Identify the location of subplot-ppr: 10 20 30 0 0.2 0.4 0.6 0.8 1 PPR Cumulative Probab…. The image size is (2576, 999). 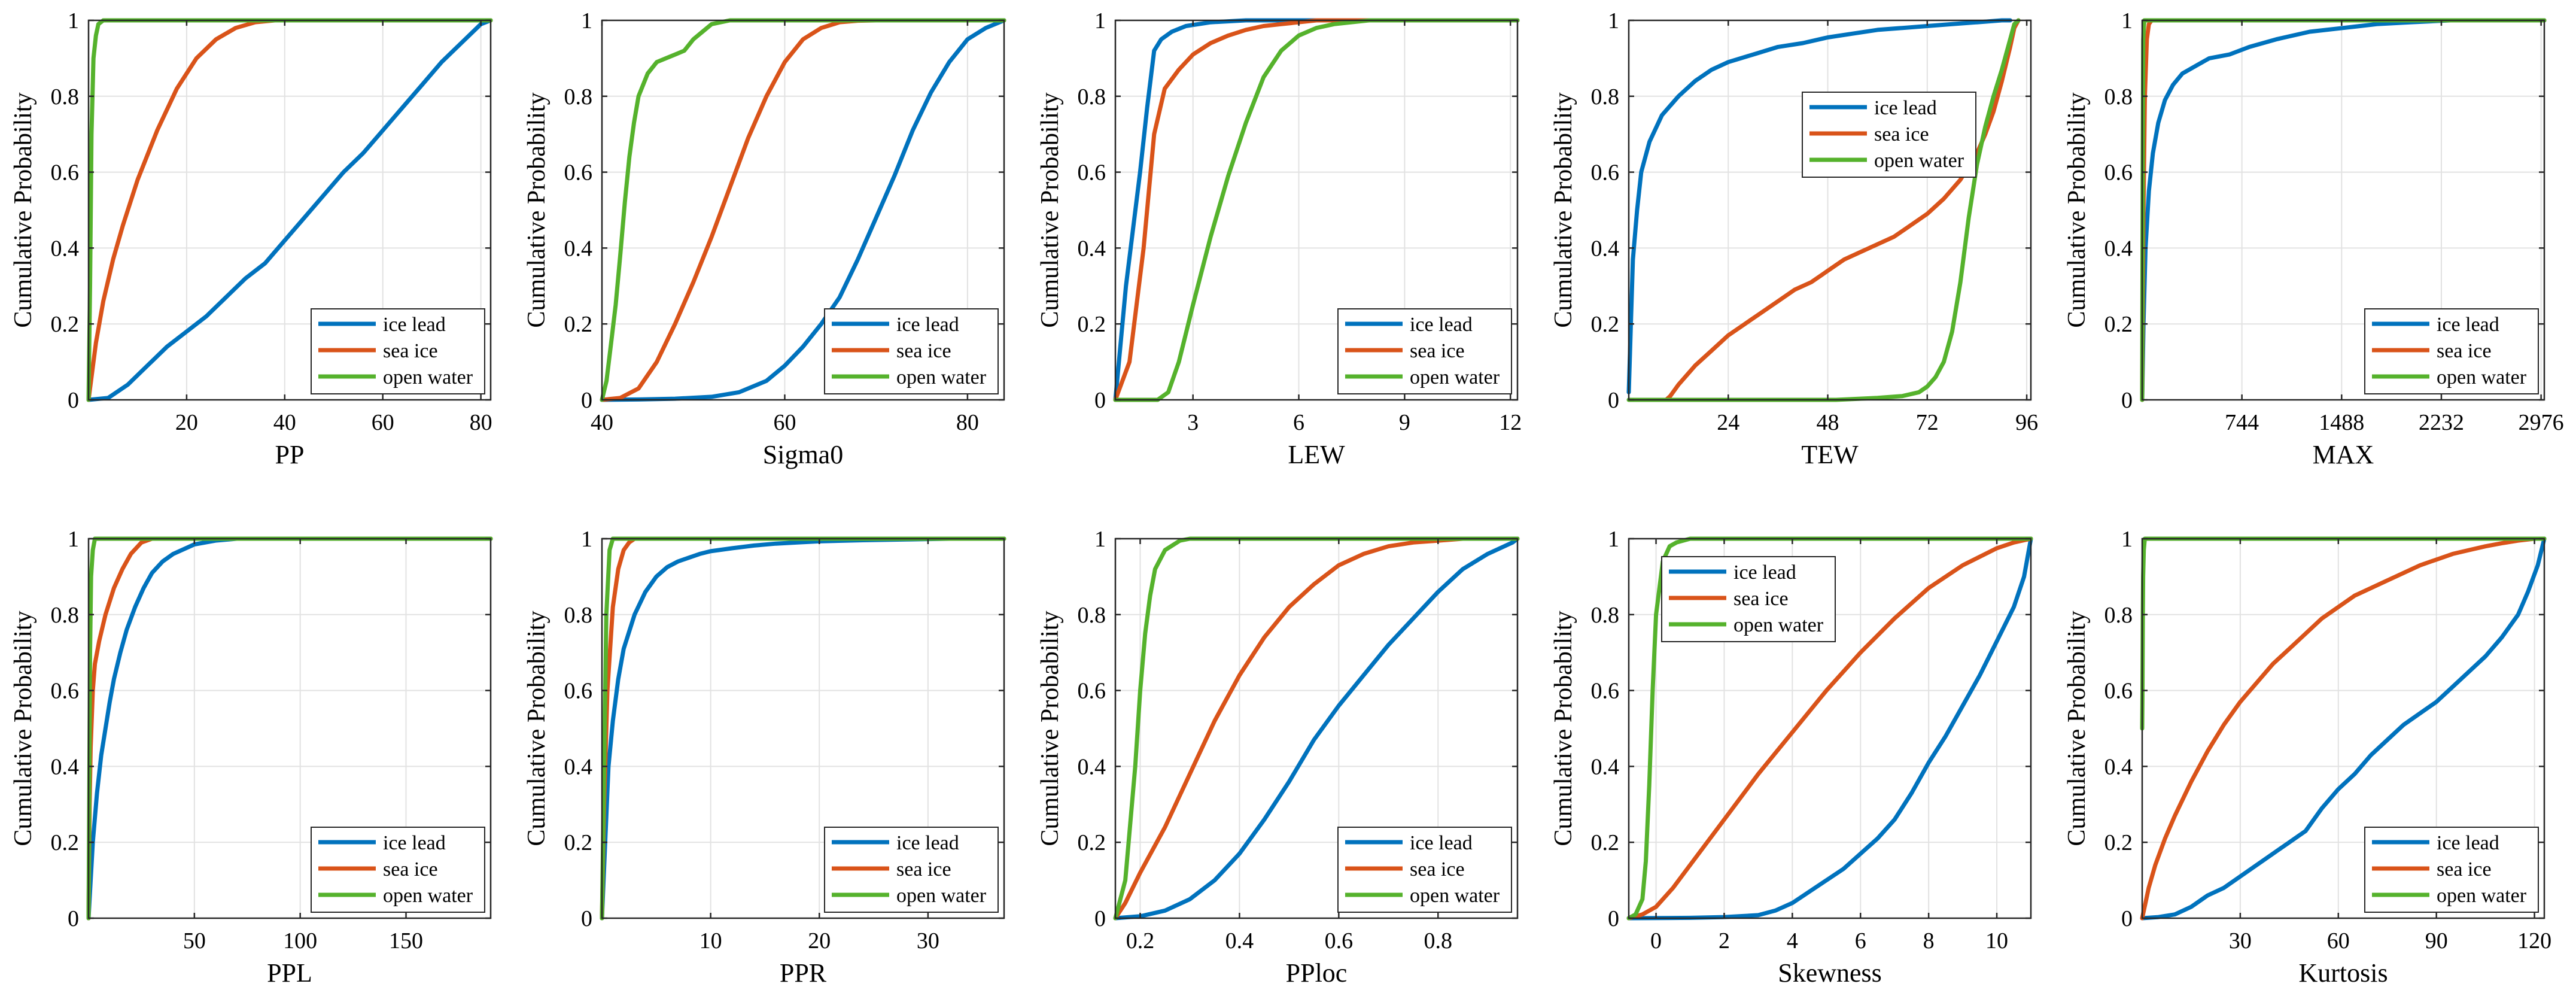
(764, 757).